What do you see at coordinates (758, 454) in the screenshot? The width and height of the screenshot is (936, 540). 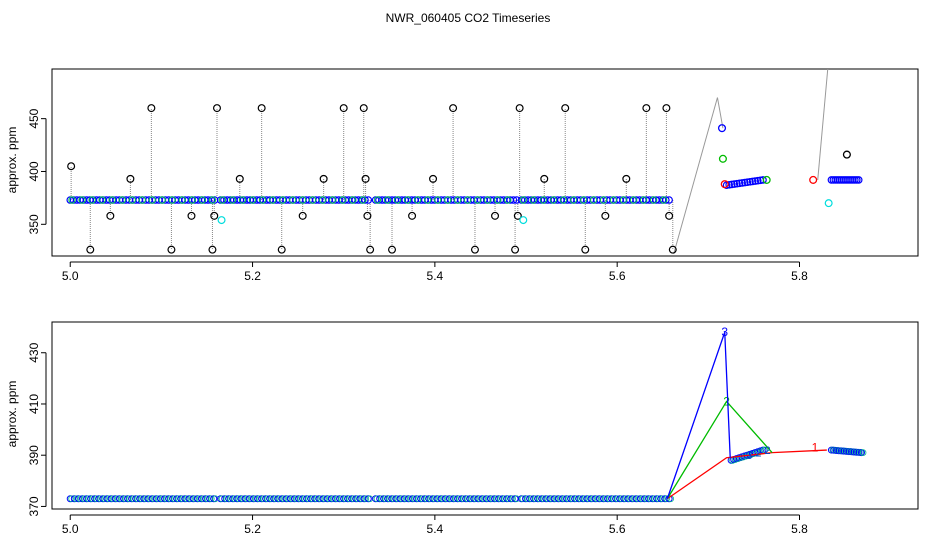 I see `cluster-label: 2` at bounding box center [758, 454].